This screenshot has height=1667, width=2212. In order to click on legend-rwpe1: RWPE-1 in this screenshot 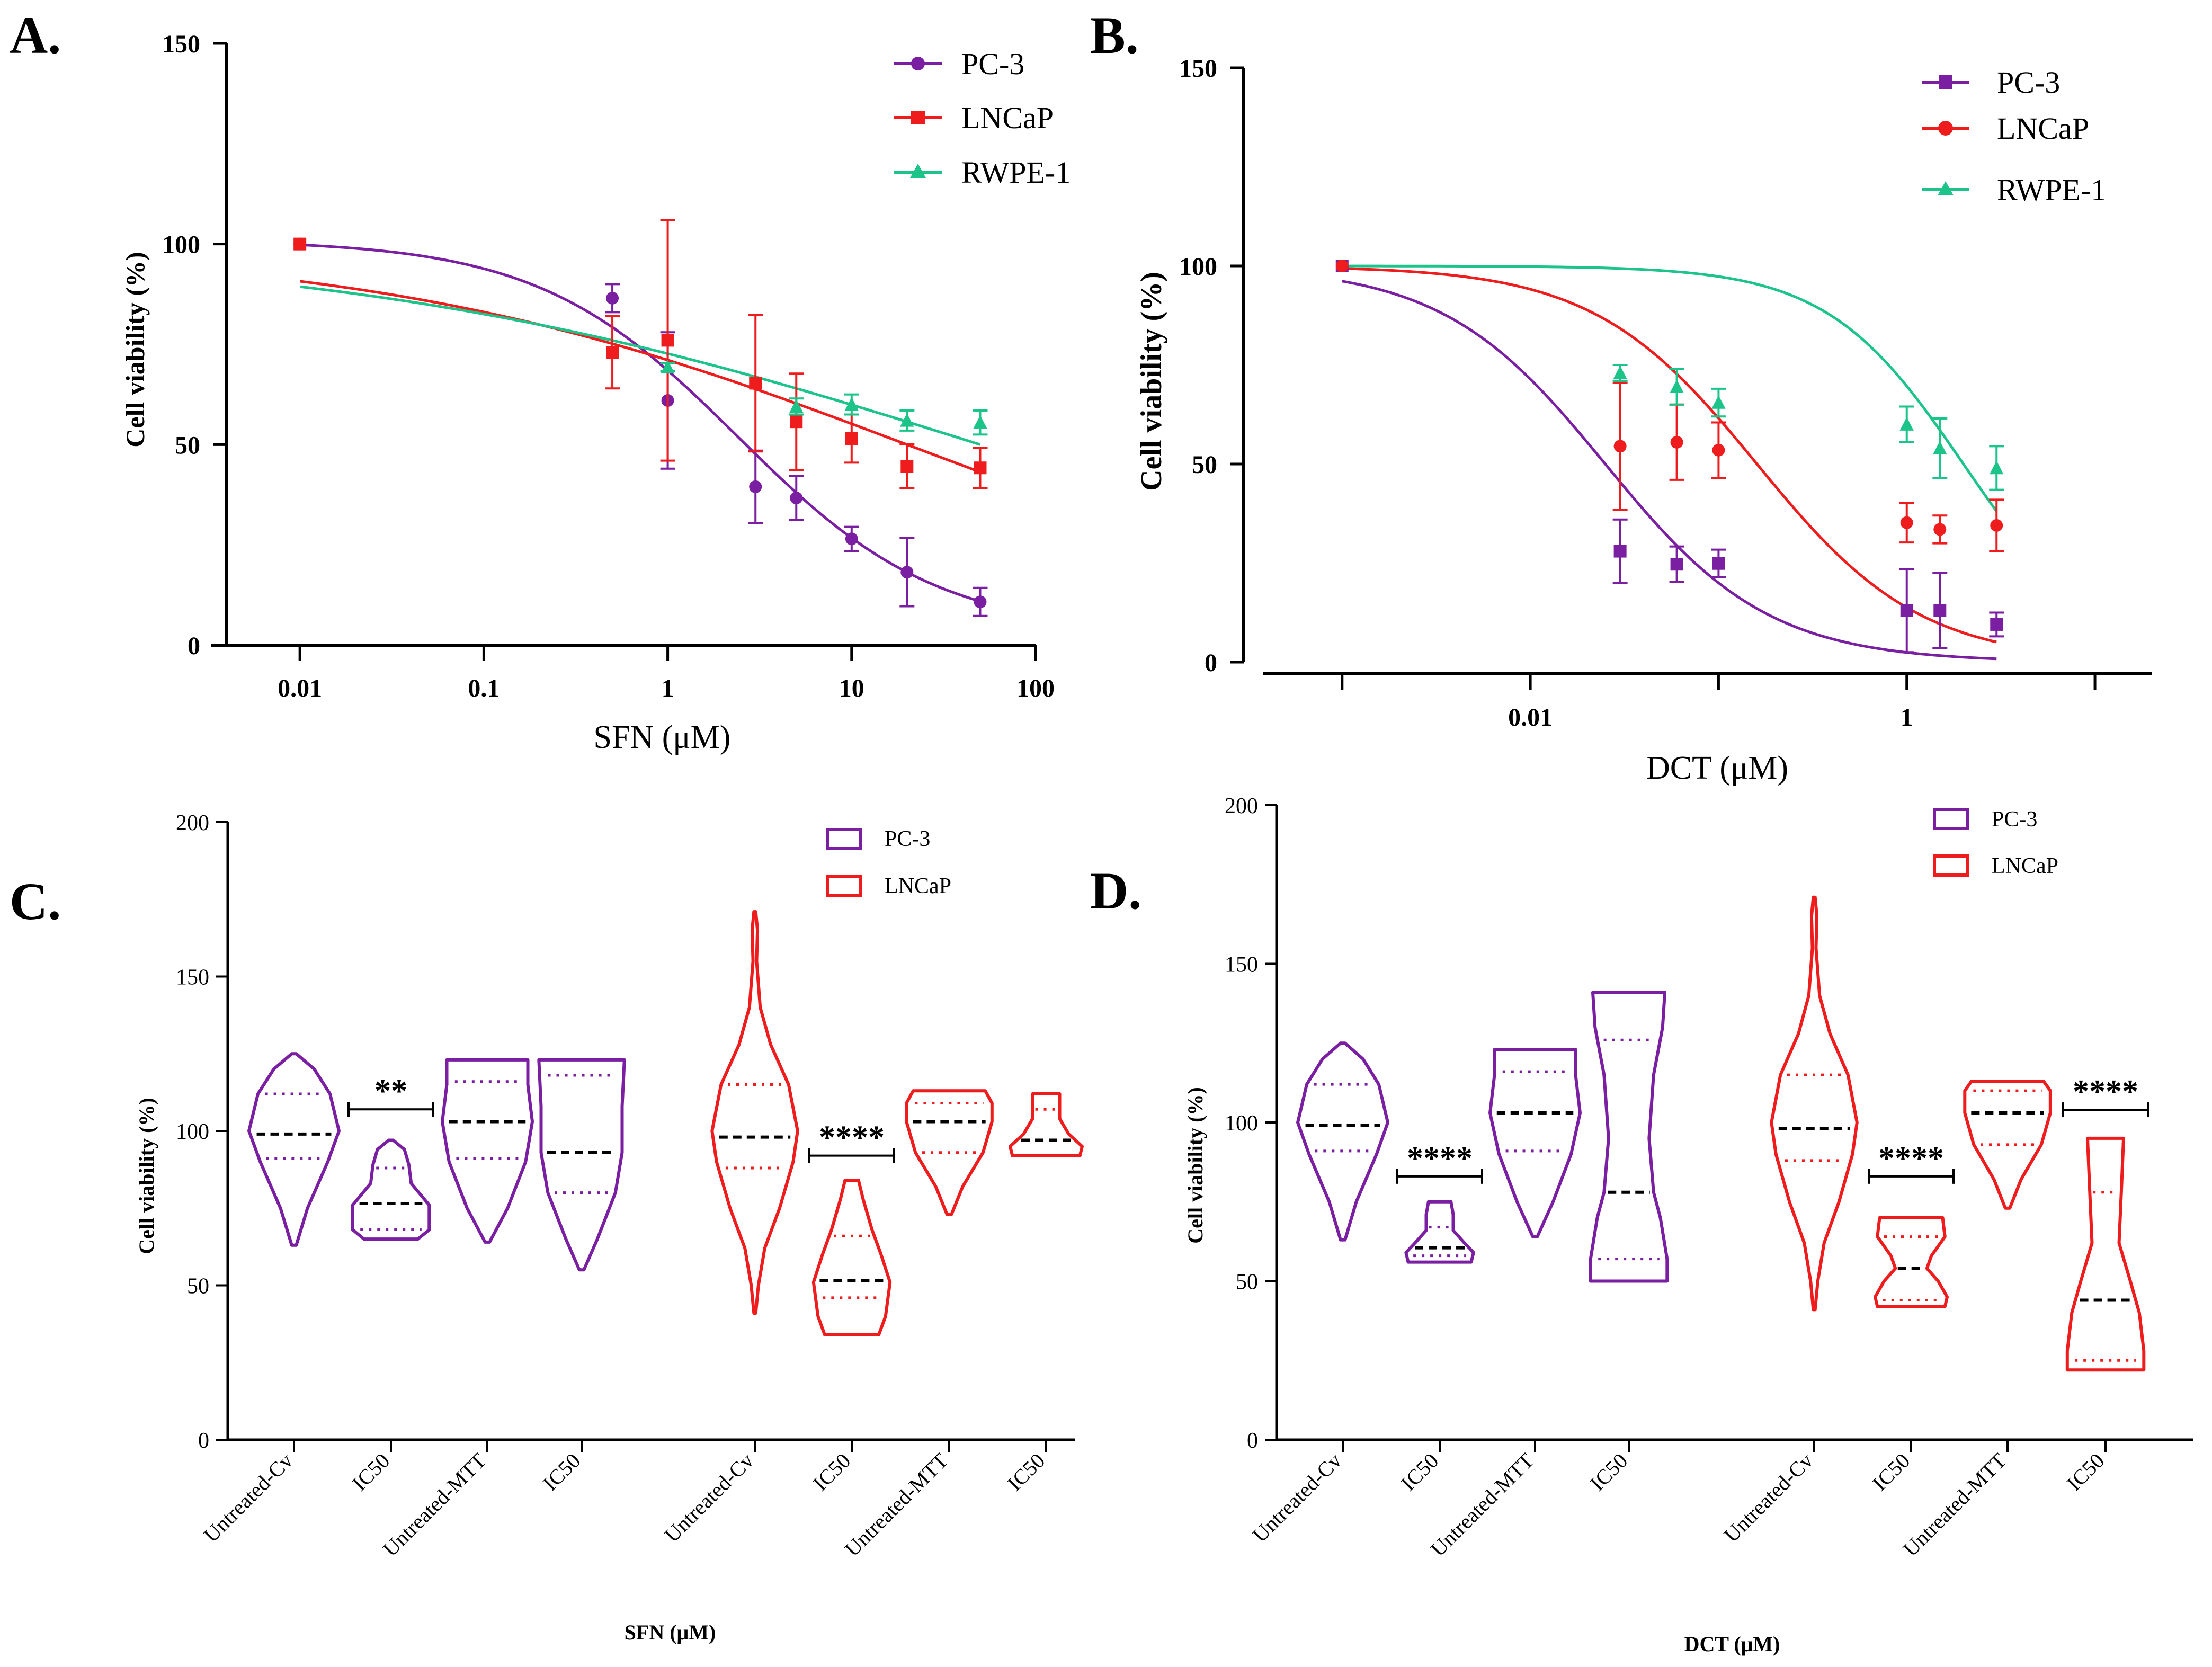, I will do `click(983, 172)`.